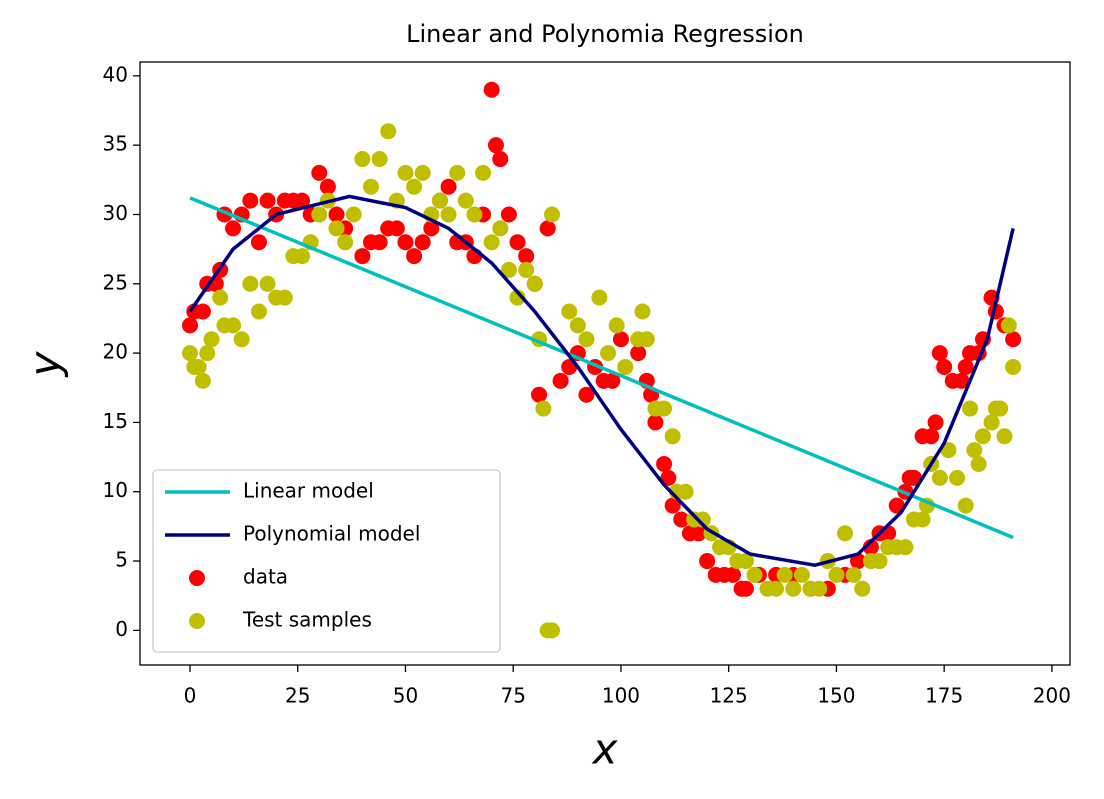  What do you see at coordinates (115, 282) in the screenshot?
I see `y-tick-label: 25` at bounding box center [115, 282].